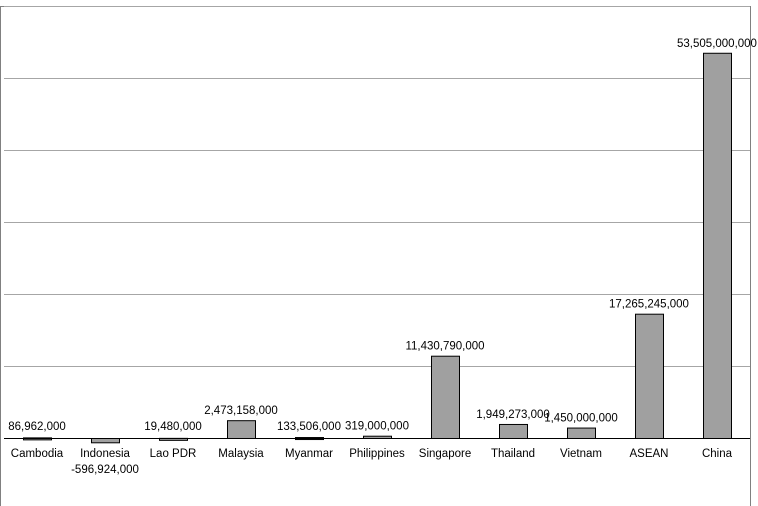  I want to click on category-label-philippines: Philippines, so click(377, 454).